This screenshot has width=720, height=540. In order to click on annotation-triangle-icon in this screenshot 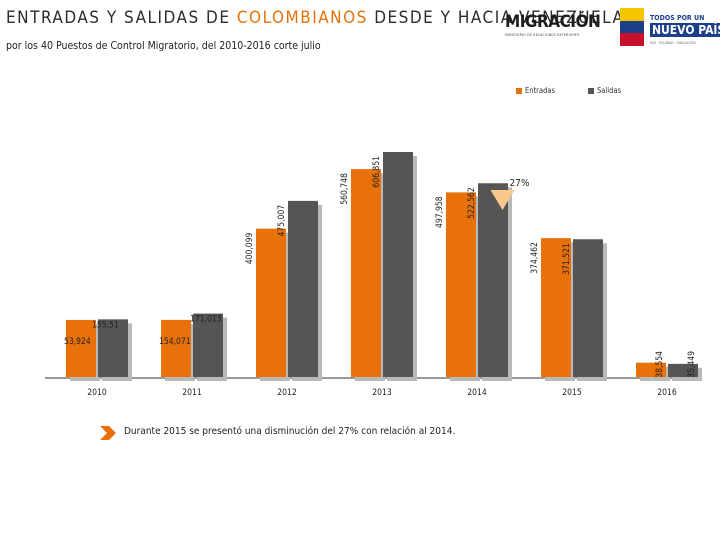, I will do `click(502, 200)`.